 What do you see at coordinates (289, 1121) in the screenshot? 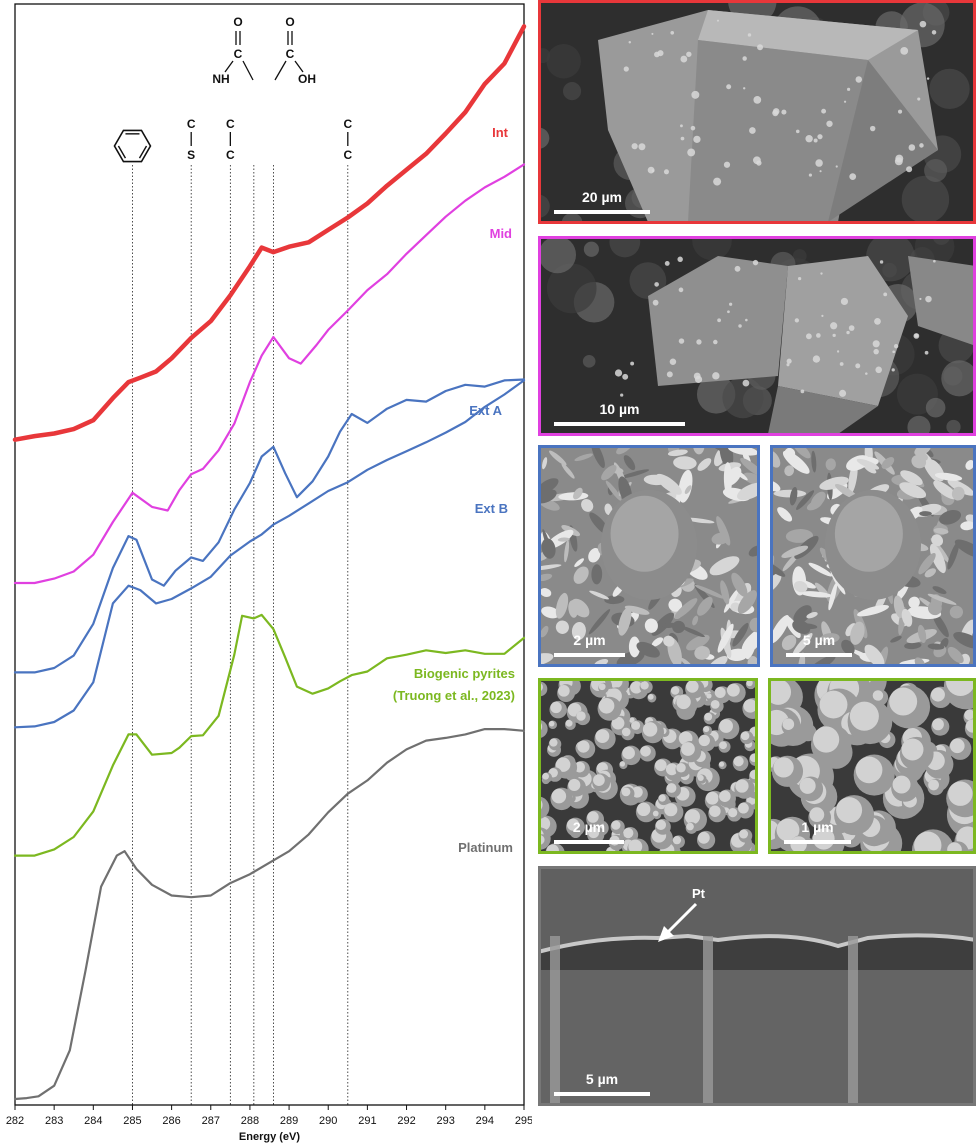
I see `x-tick-label: 289` at bounding box center [289, 1121].